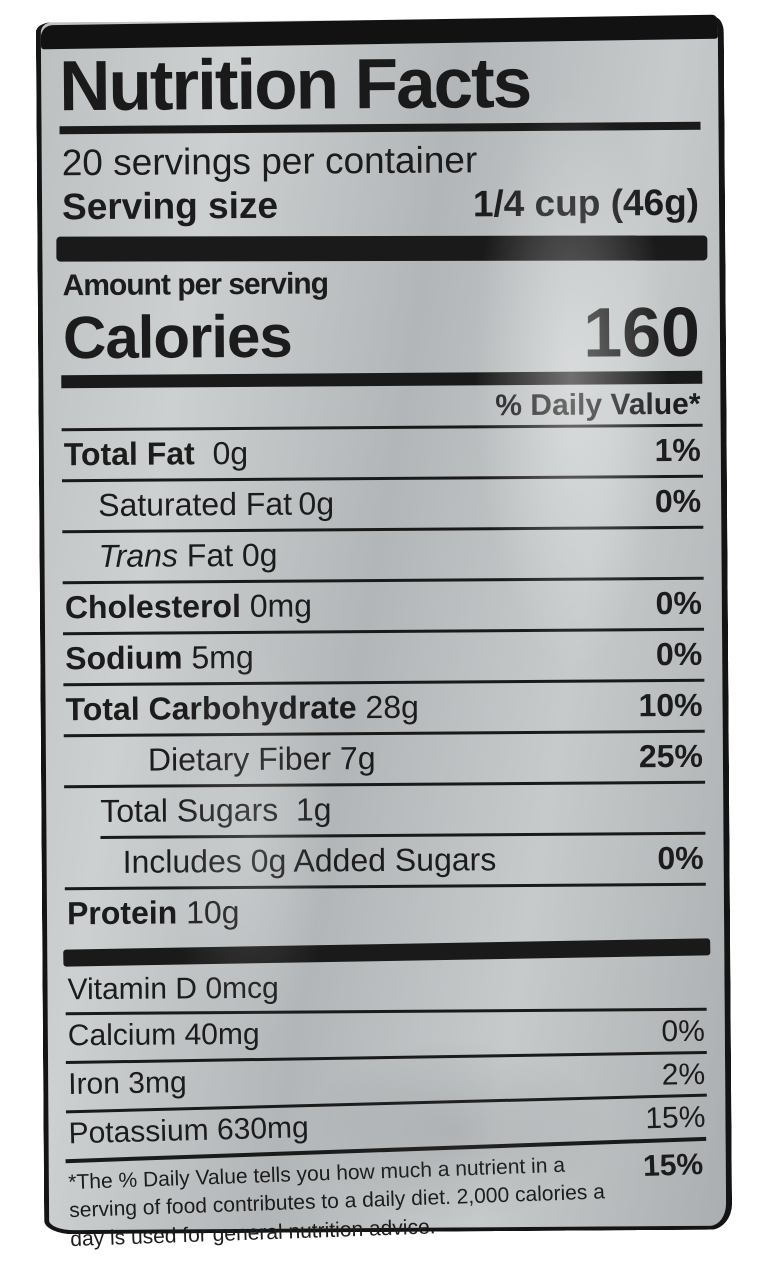 The image size is (775, 1280). Describe the element at coordinates (170, 206) in the screenshot. I see `serving-size-label: Serving size` at that location.